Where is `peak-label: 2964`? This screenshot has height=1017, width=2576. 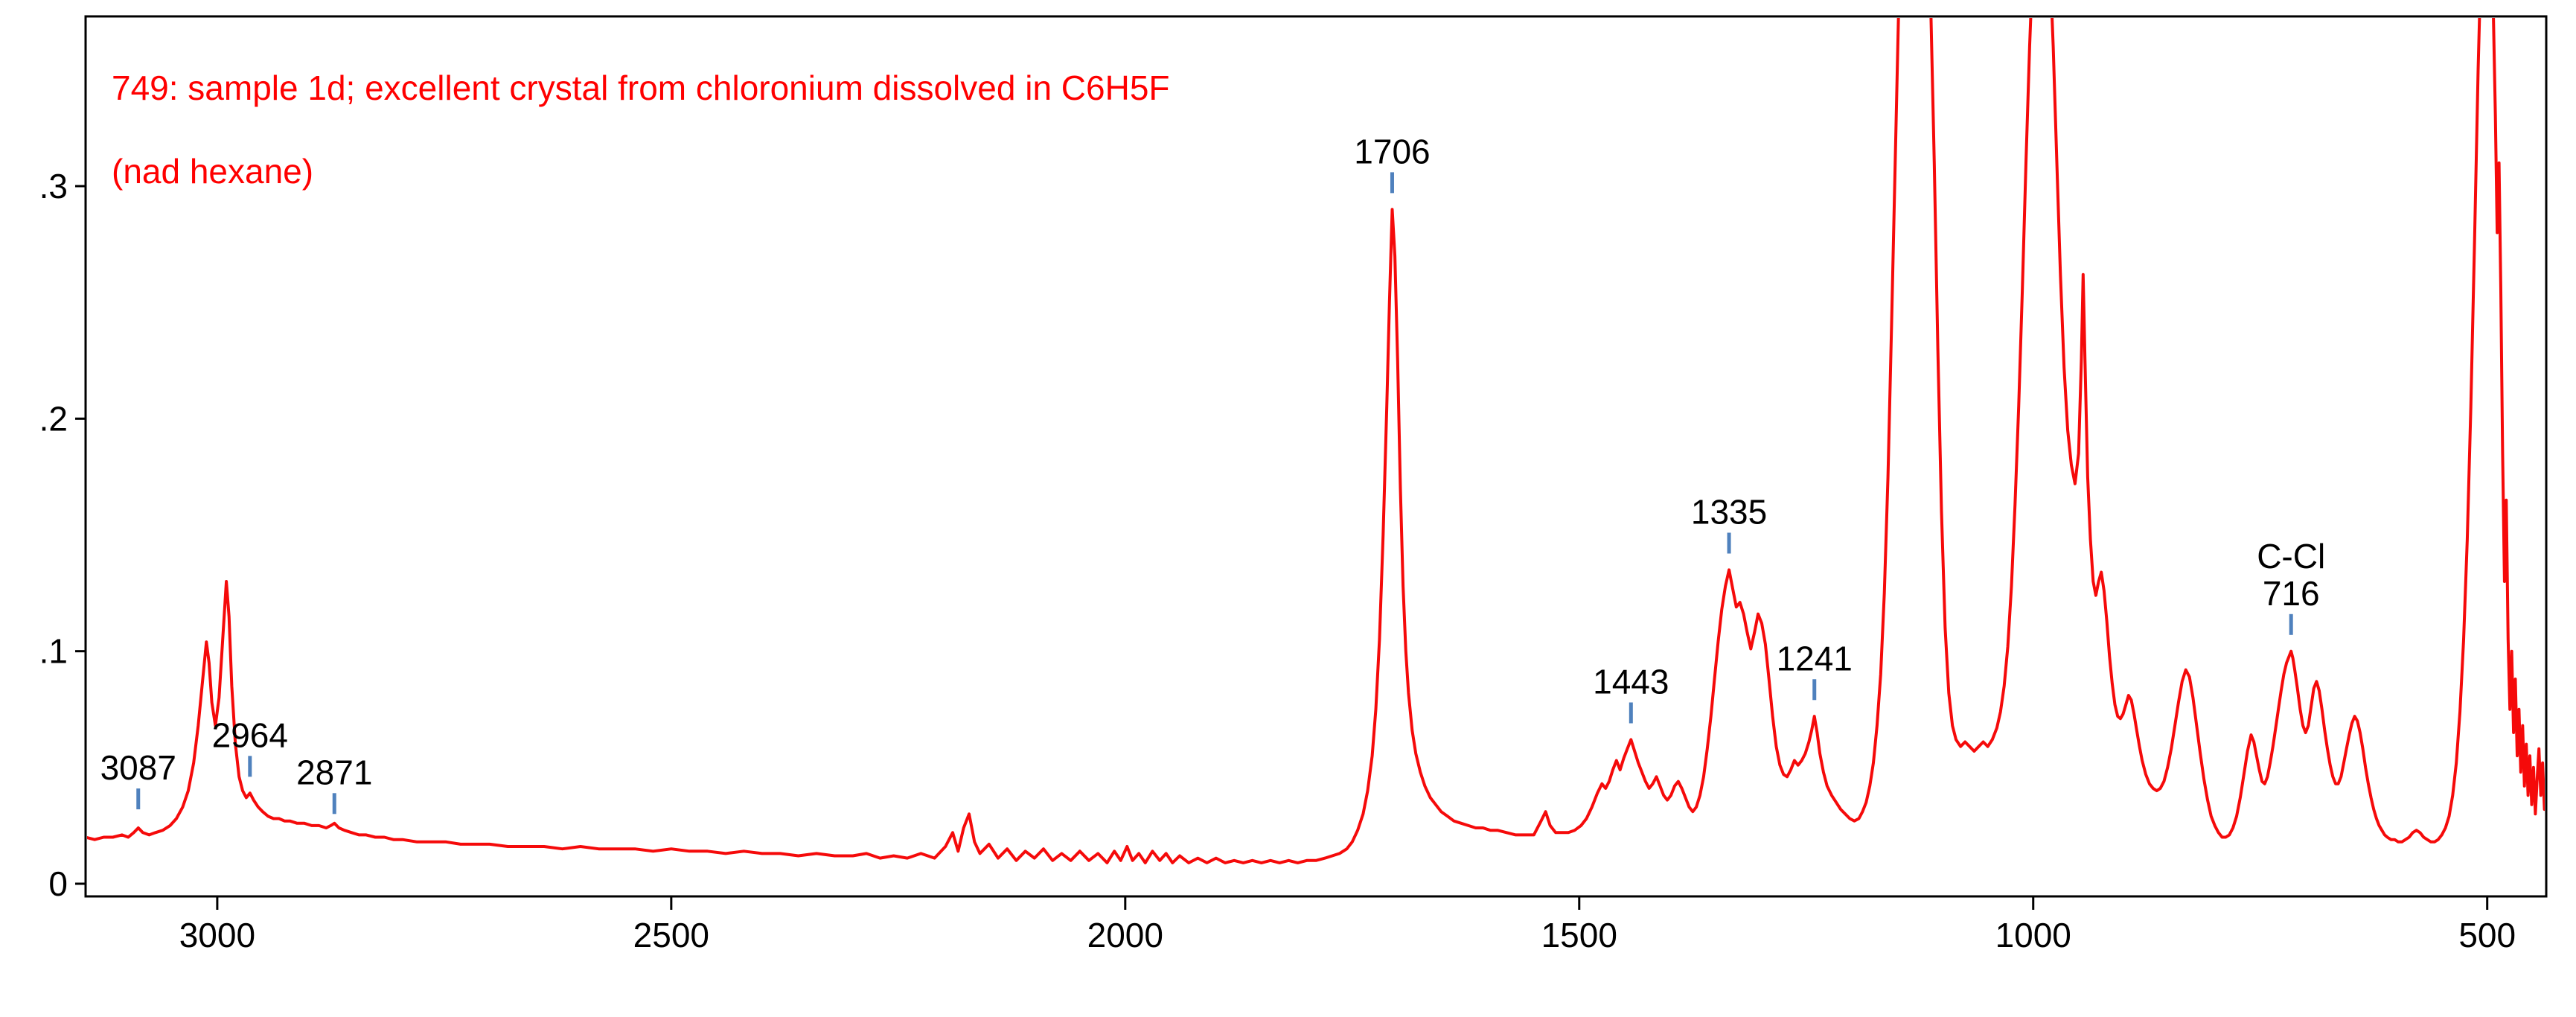 peak-label: 2964 is located at coordinates (250, 734).